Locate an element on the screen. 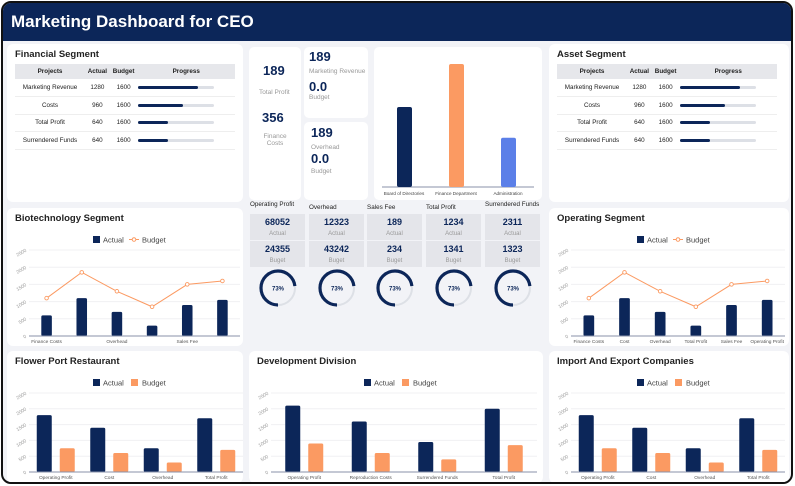  x-tick-label: Finance Costs is located at coordinates (588, 342).